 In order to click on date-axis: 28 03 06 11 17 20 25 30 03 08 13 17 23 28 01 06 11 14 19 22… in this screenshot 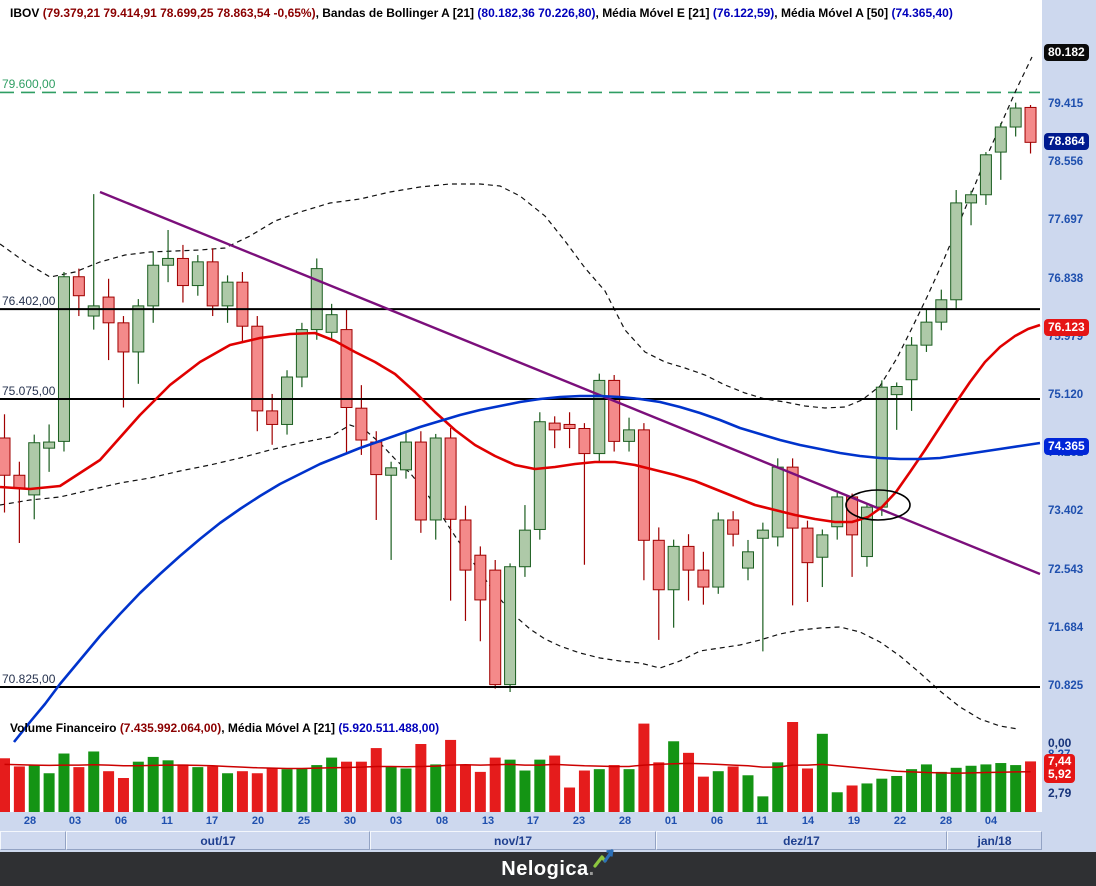, I will do `click(521, 821)`.